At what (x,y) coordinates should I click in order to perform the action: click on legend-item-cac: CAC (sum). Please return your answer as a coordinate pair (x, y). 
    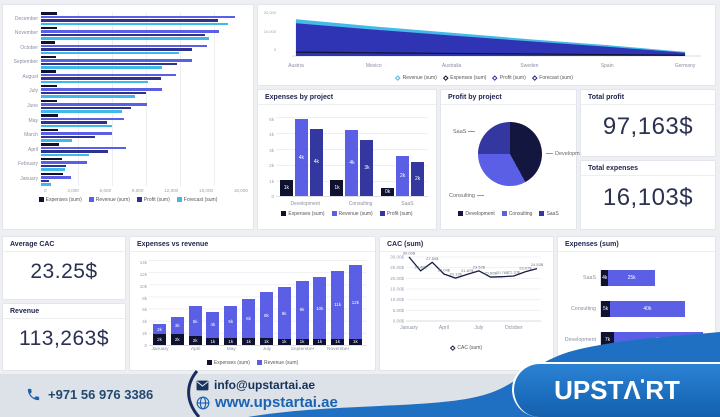
    Looking at the image, I should click on (466, 348).